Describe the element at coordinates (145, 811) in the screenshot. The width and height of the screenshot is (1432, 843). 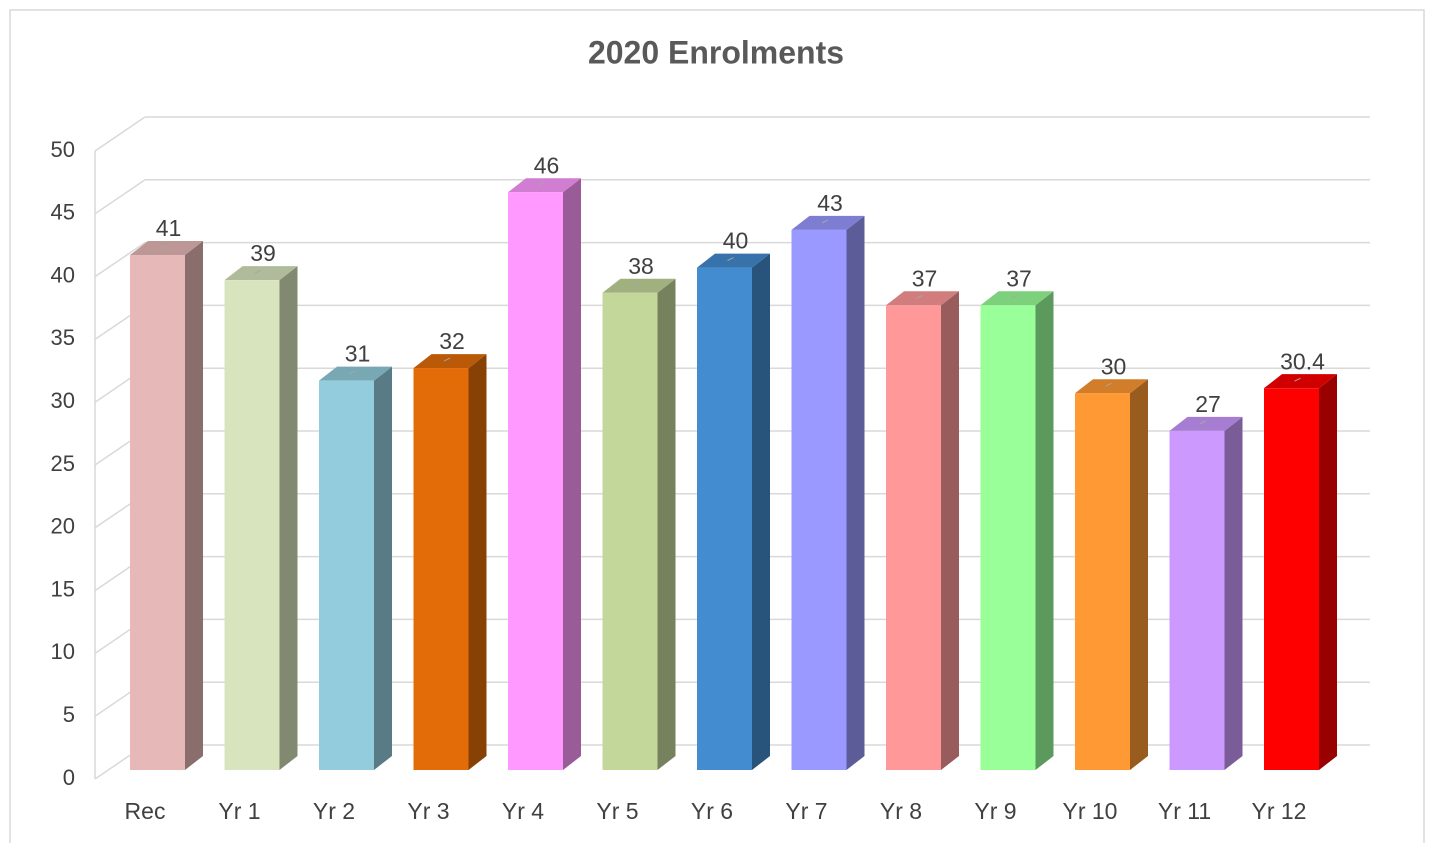
I see `x-tick-label: Rec` at that location.